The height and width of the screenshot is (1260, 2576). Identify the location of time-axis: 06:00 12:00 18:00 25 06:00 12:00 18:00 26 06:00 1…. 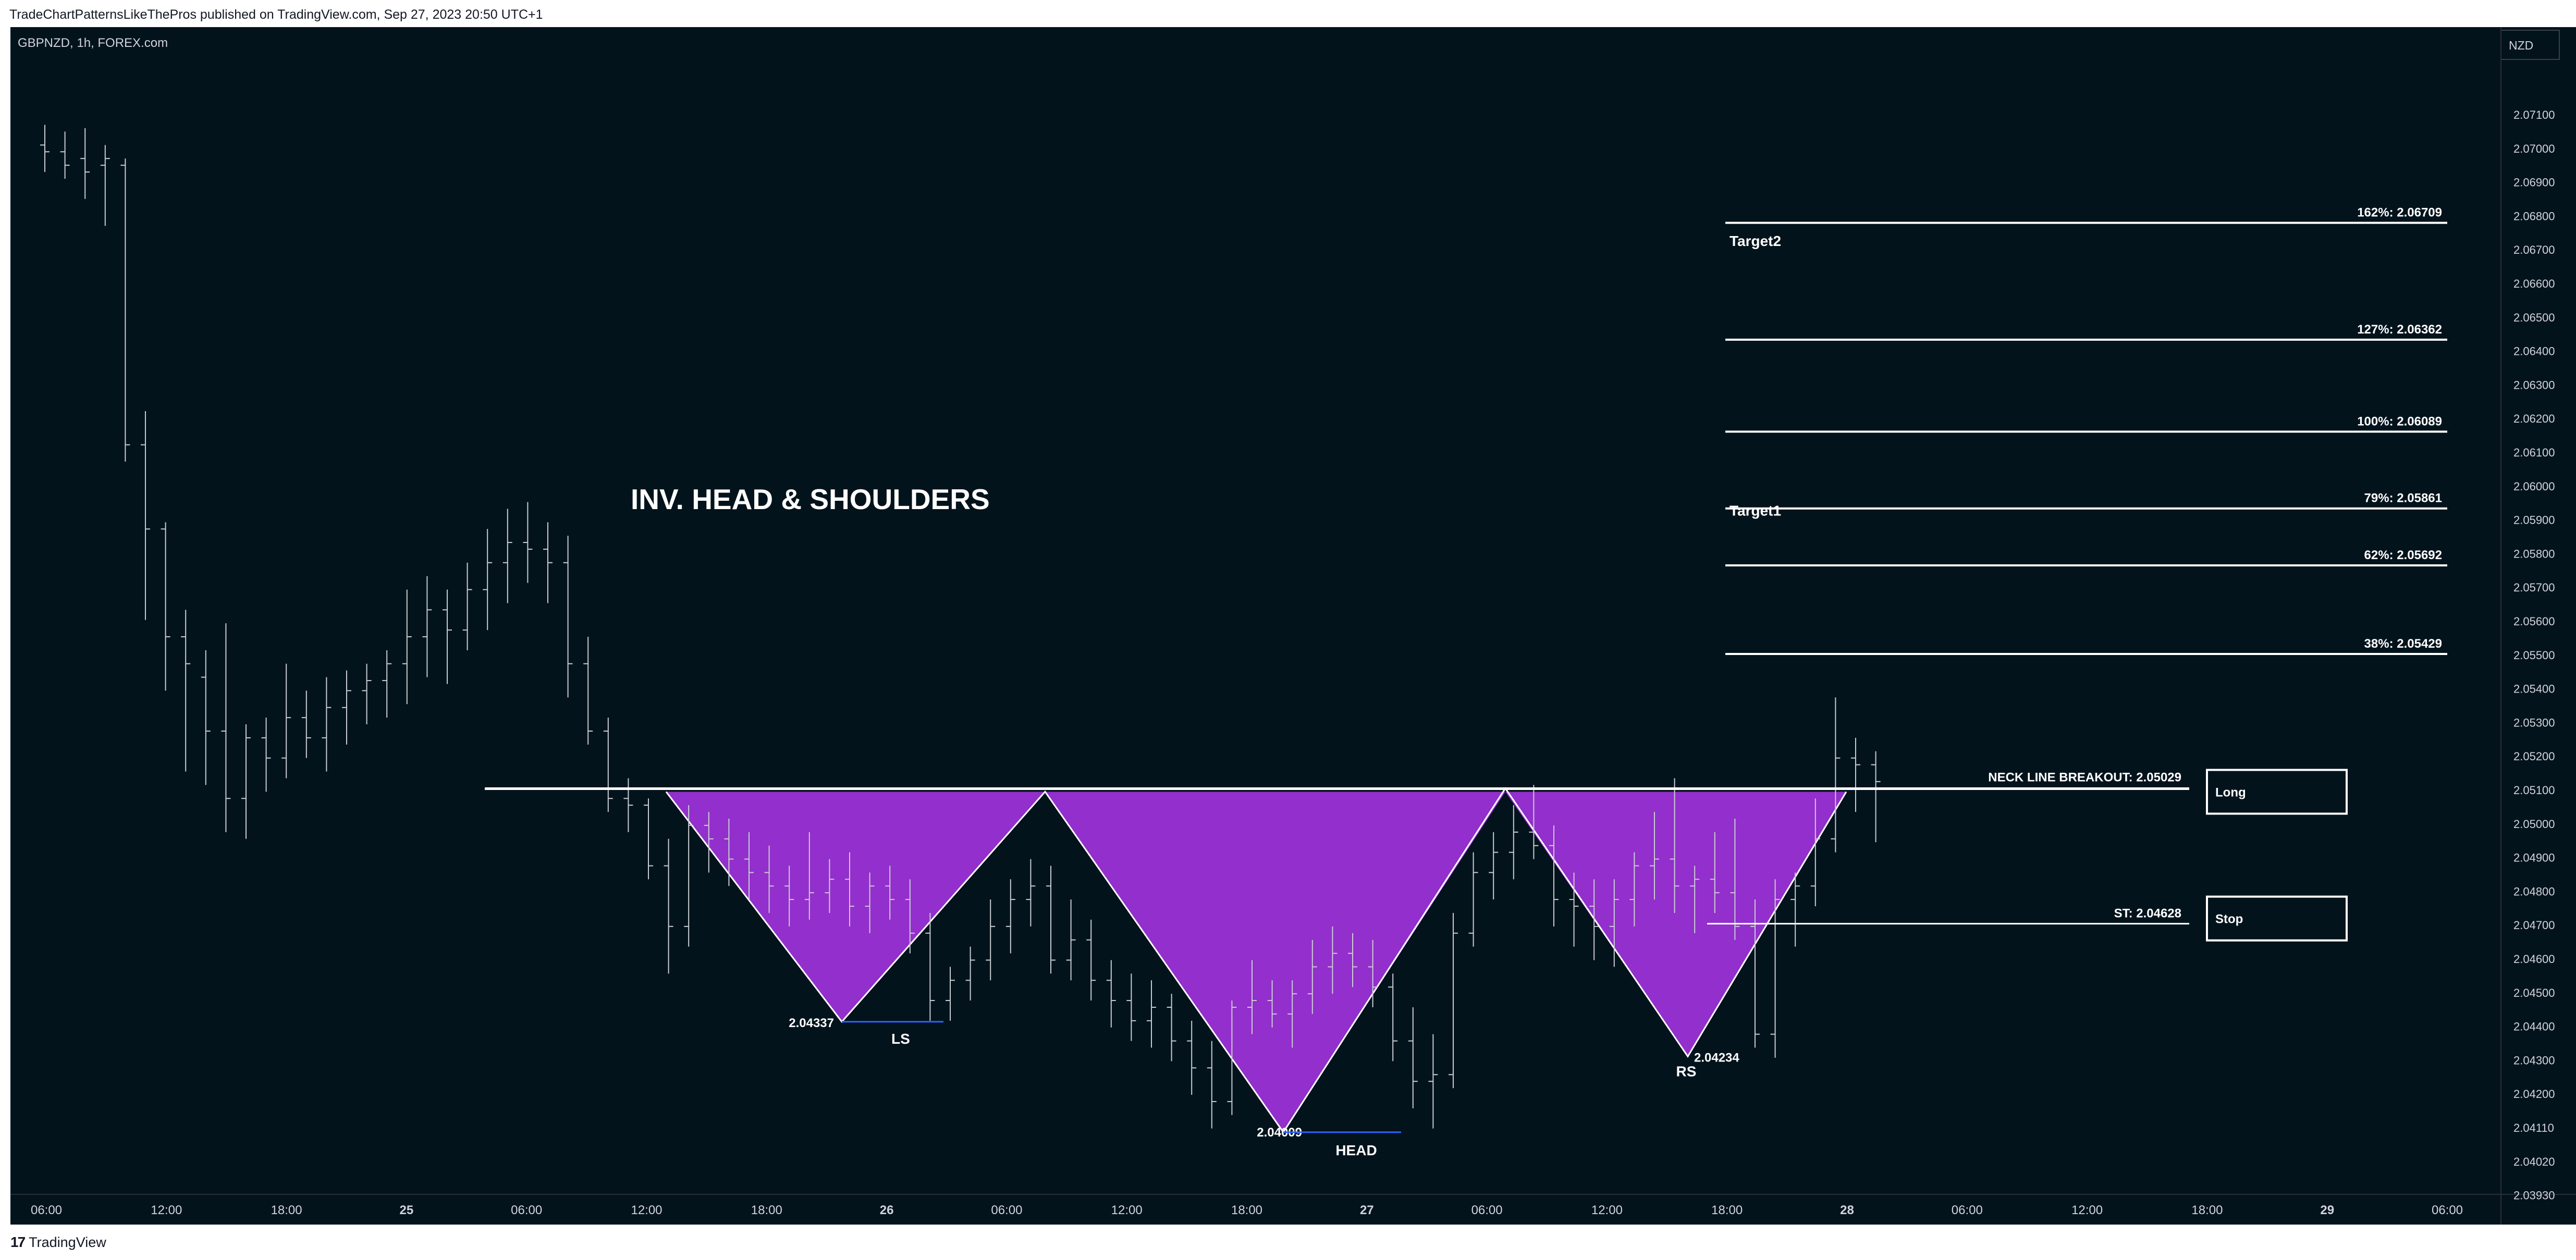
(1247, 1210).